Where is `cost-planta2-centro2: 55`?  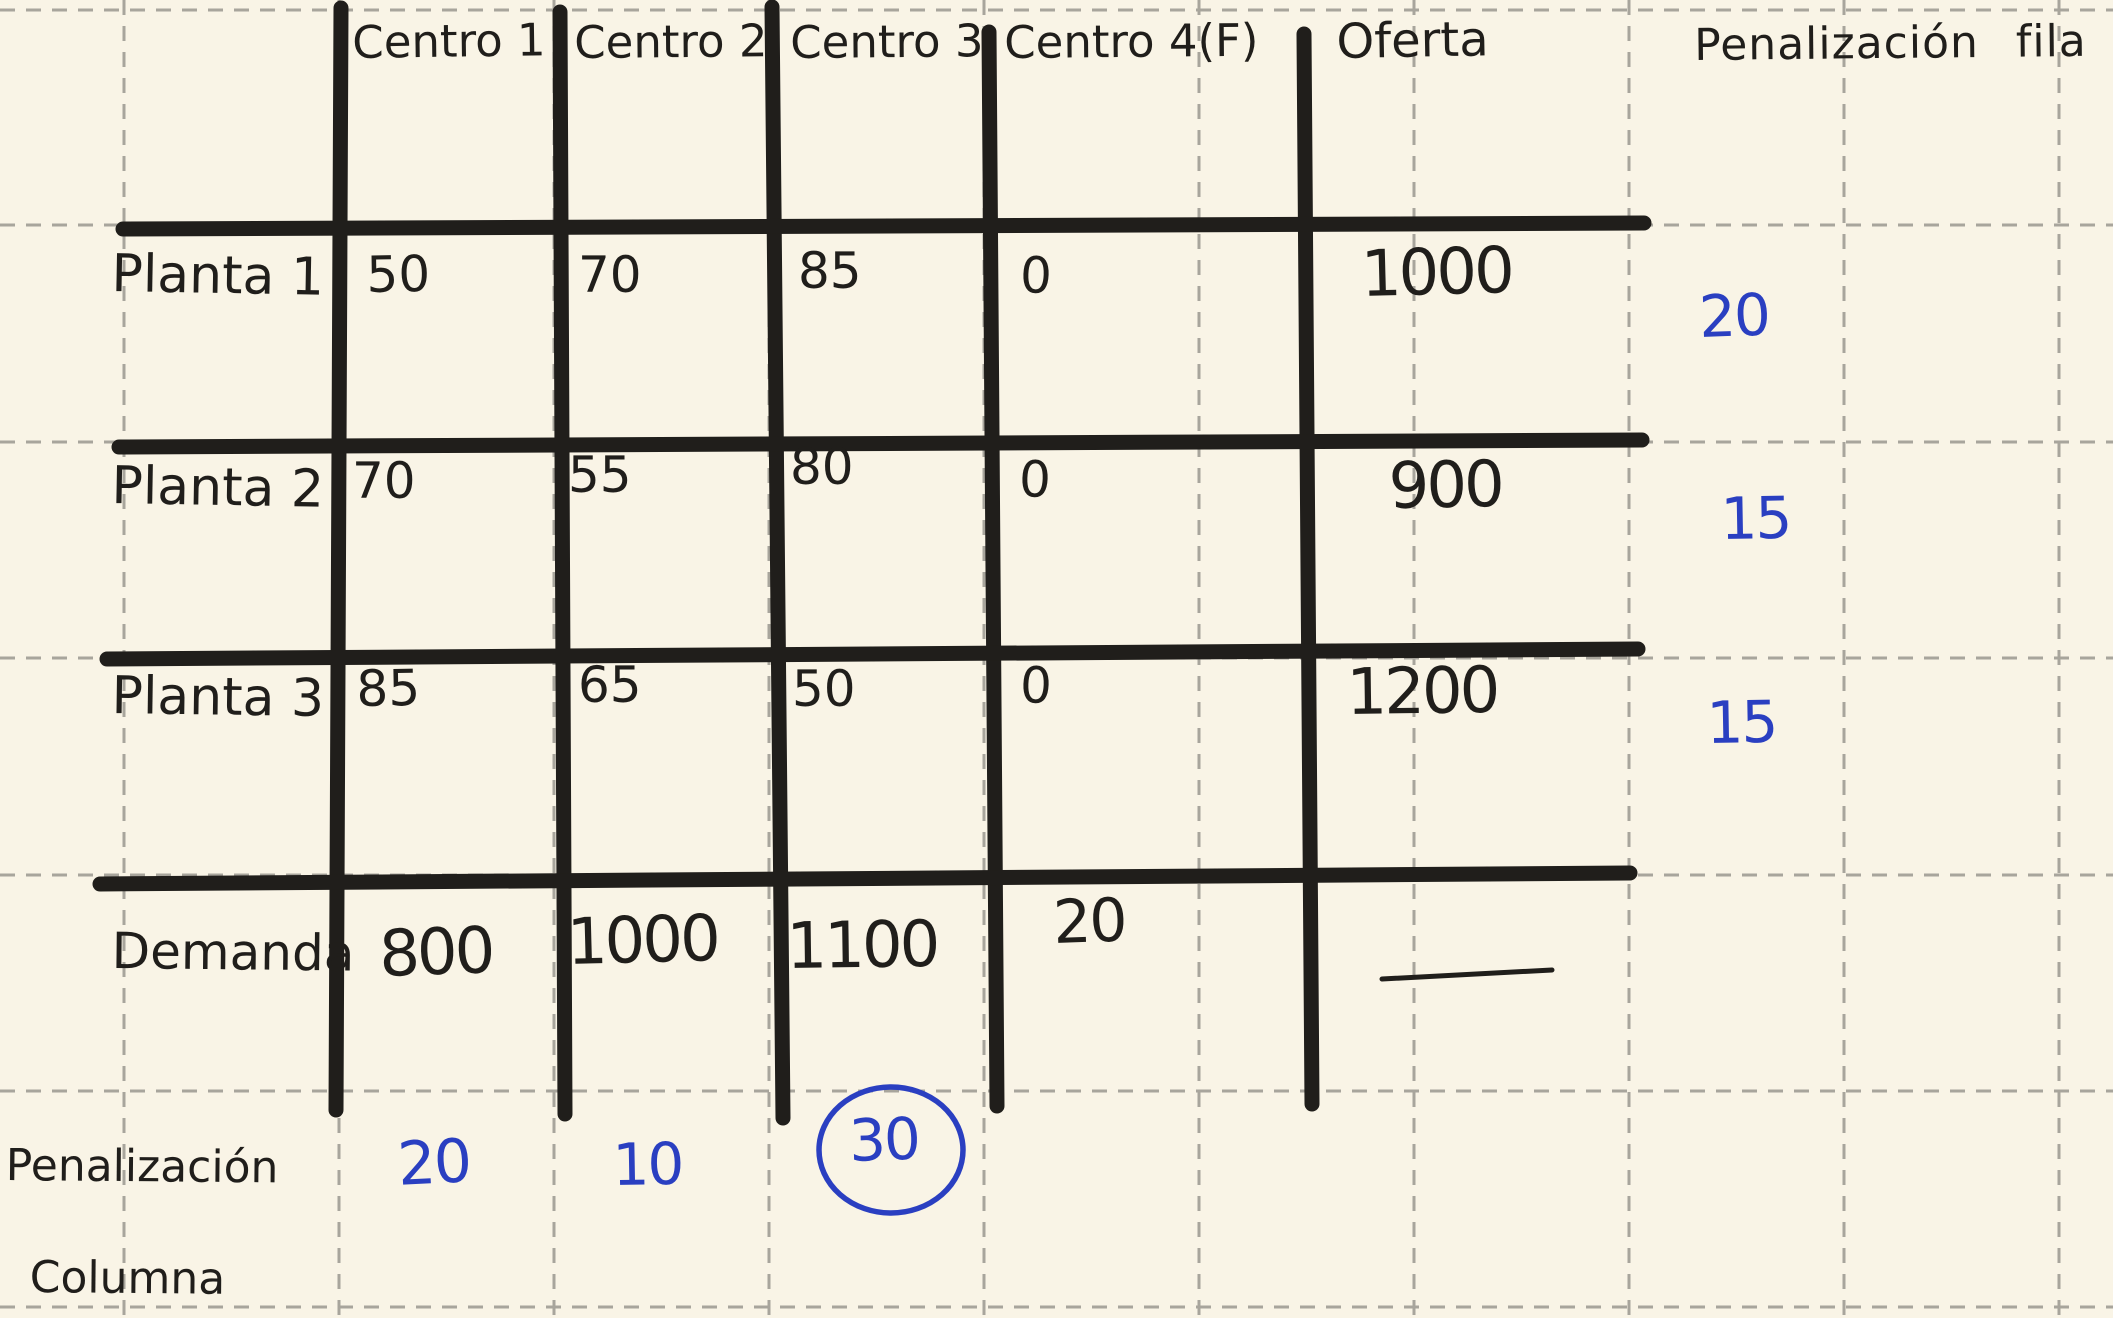
cost-planta2-centro2: 55 is located at coordinates (600, 475).